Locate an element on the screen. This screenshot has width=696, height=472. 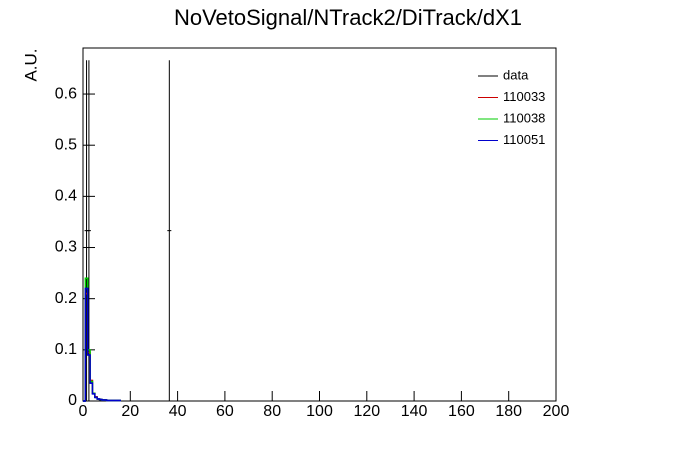
legend-label: data is located at coordinates (516, 74).